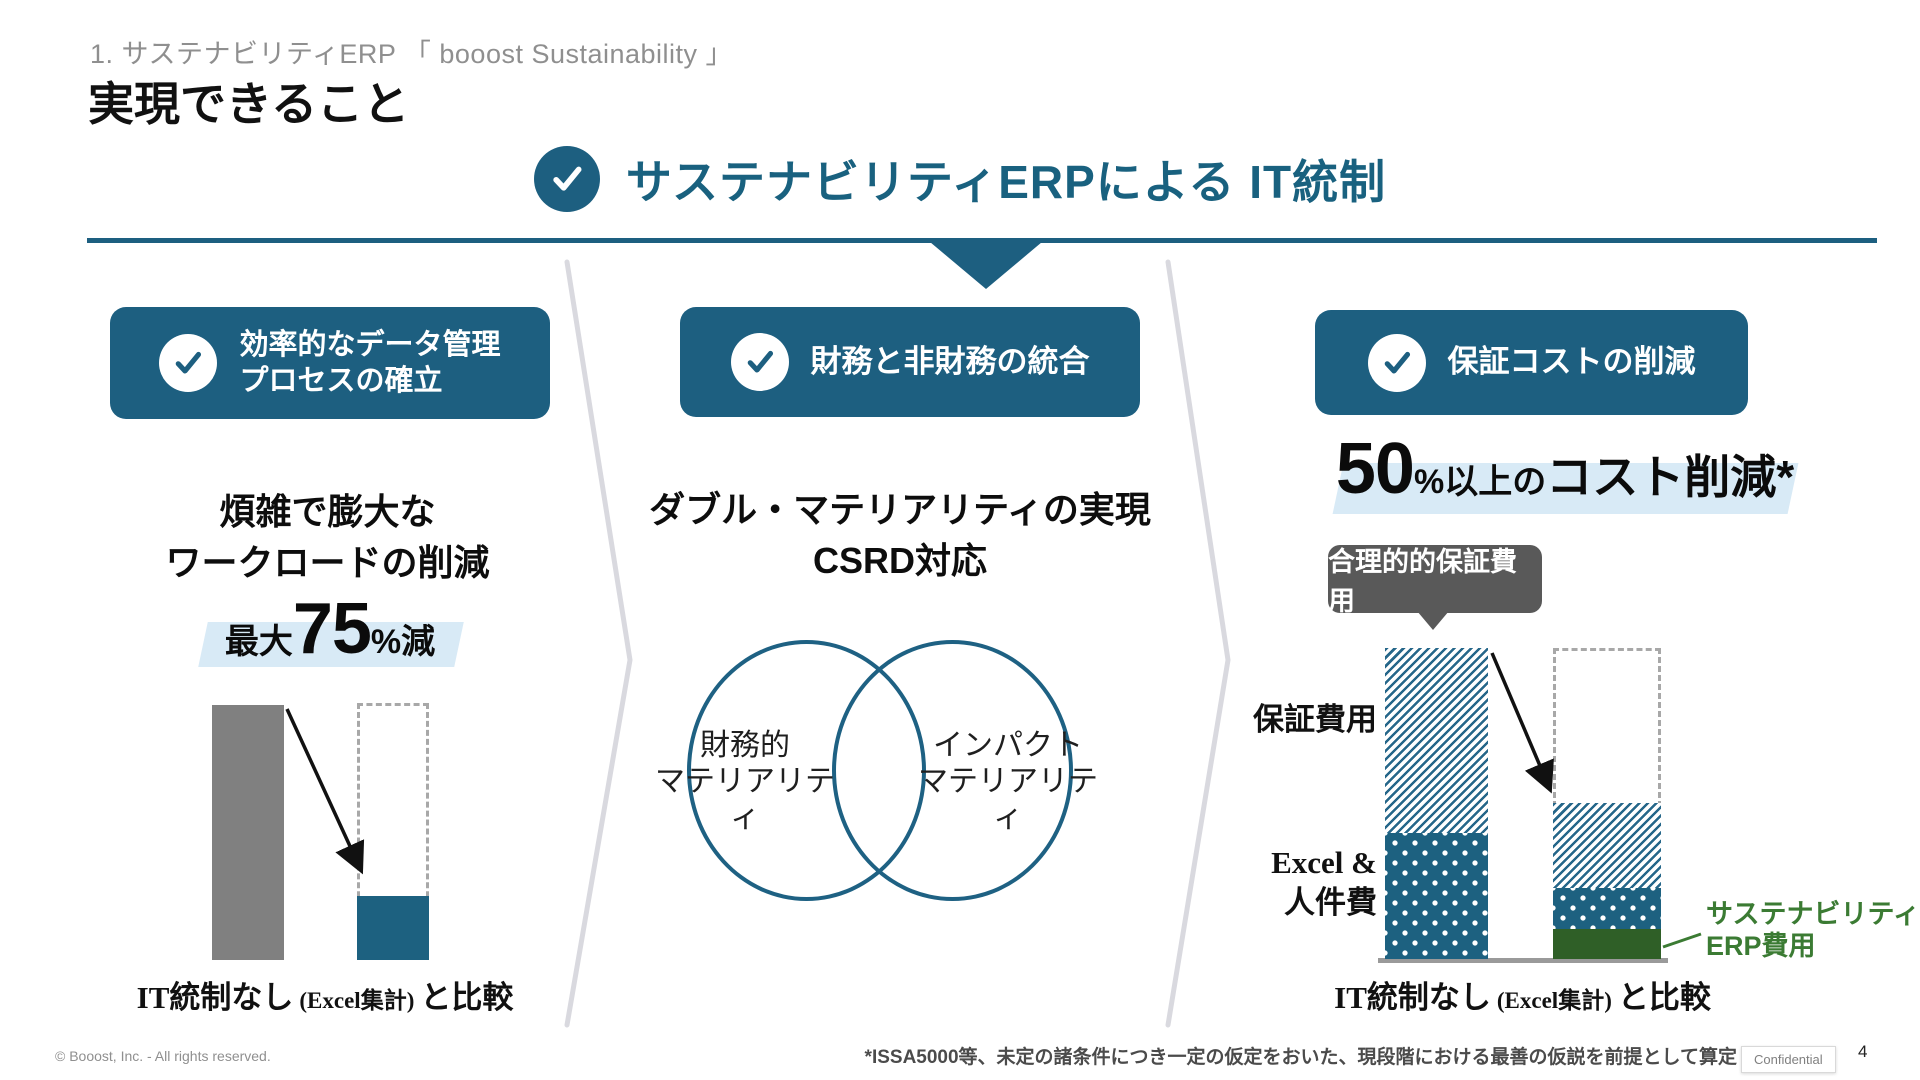 Image resolution: width=1920 pixels, height=1080 pixels. I want to click on tooltip-reasonable-assurance: 合理的的保証費用, so click(1435, 580).